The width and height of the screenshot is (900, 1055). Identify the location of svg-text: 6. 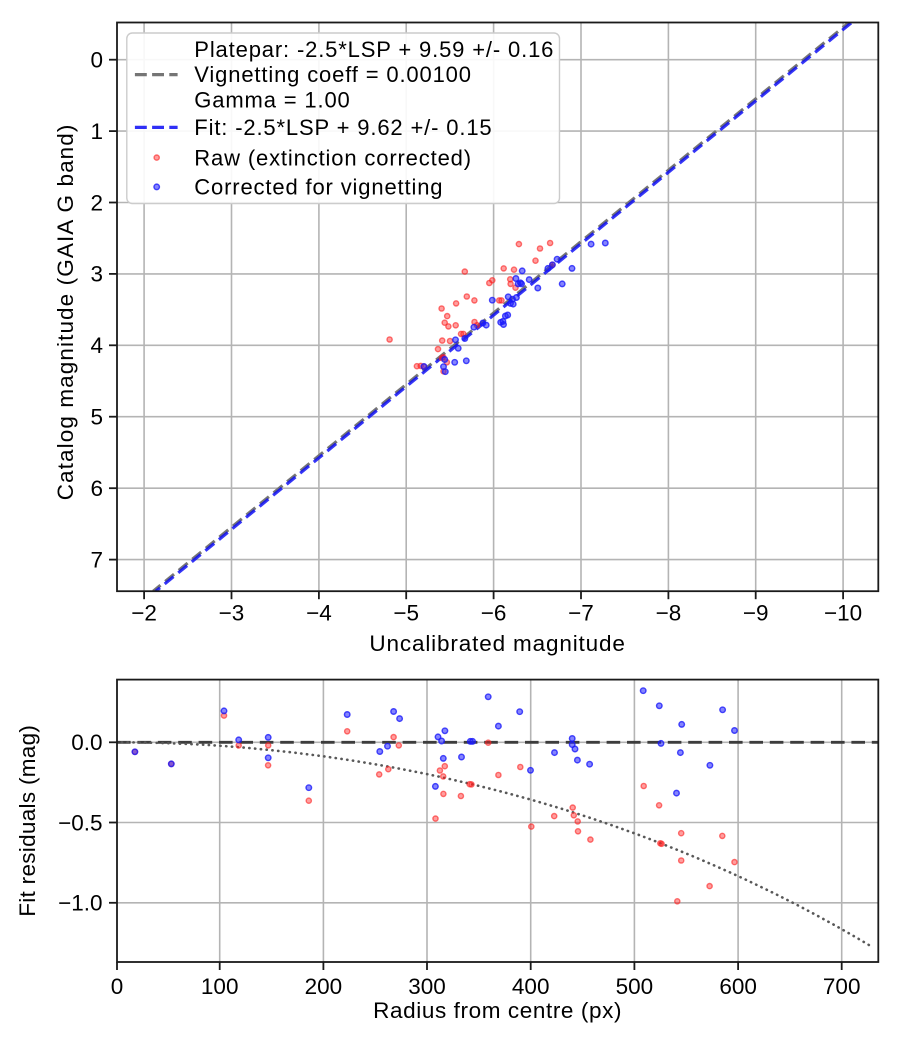
(96, 488).